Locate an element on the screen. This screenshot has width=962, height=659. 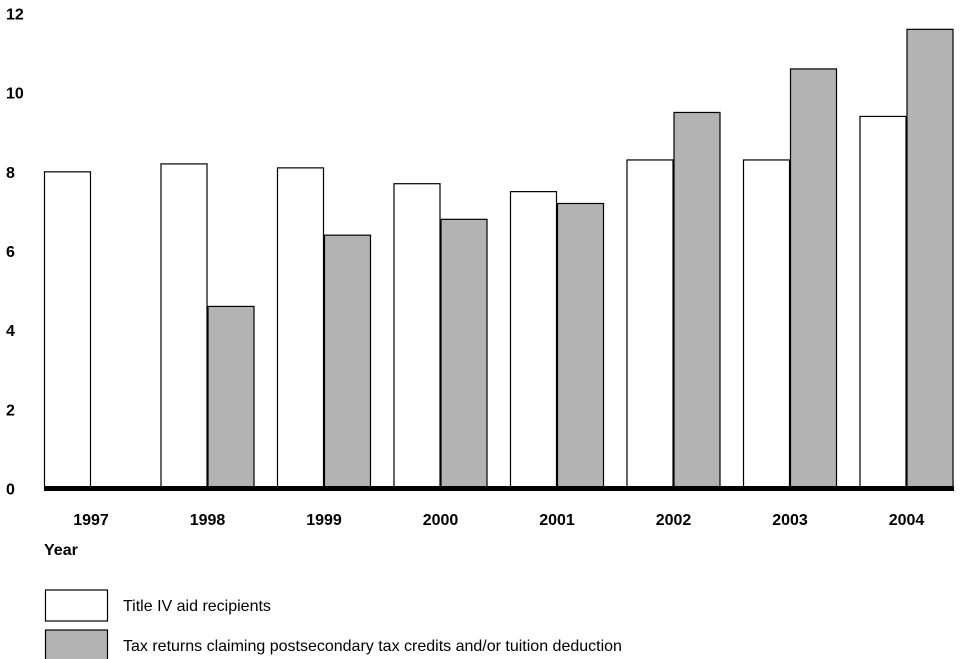
bar-title-iv-2000 is located at coordinates (417, 336).